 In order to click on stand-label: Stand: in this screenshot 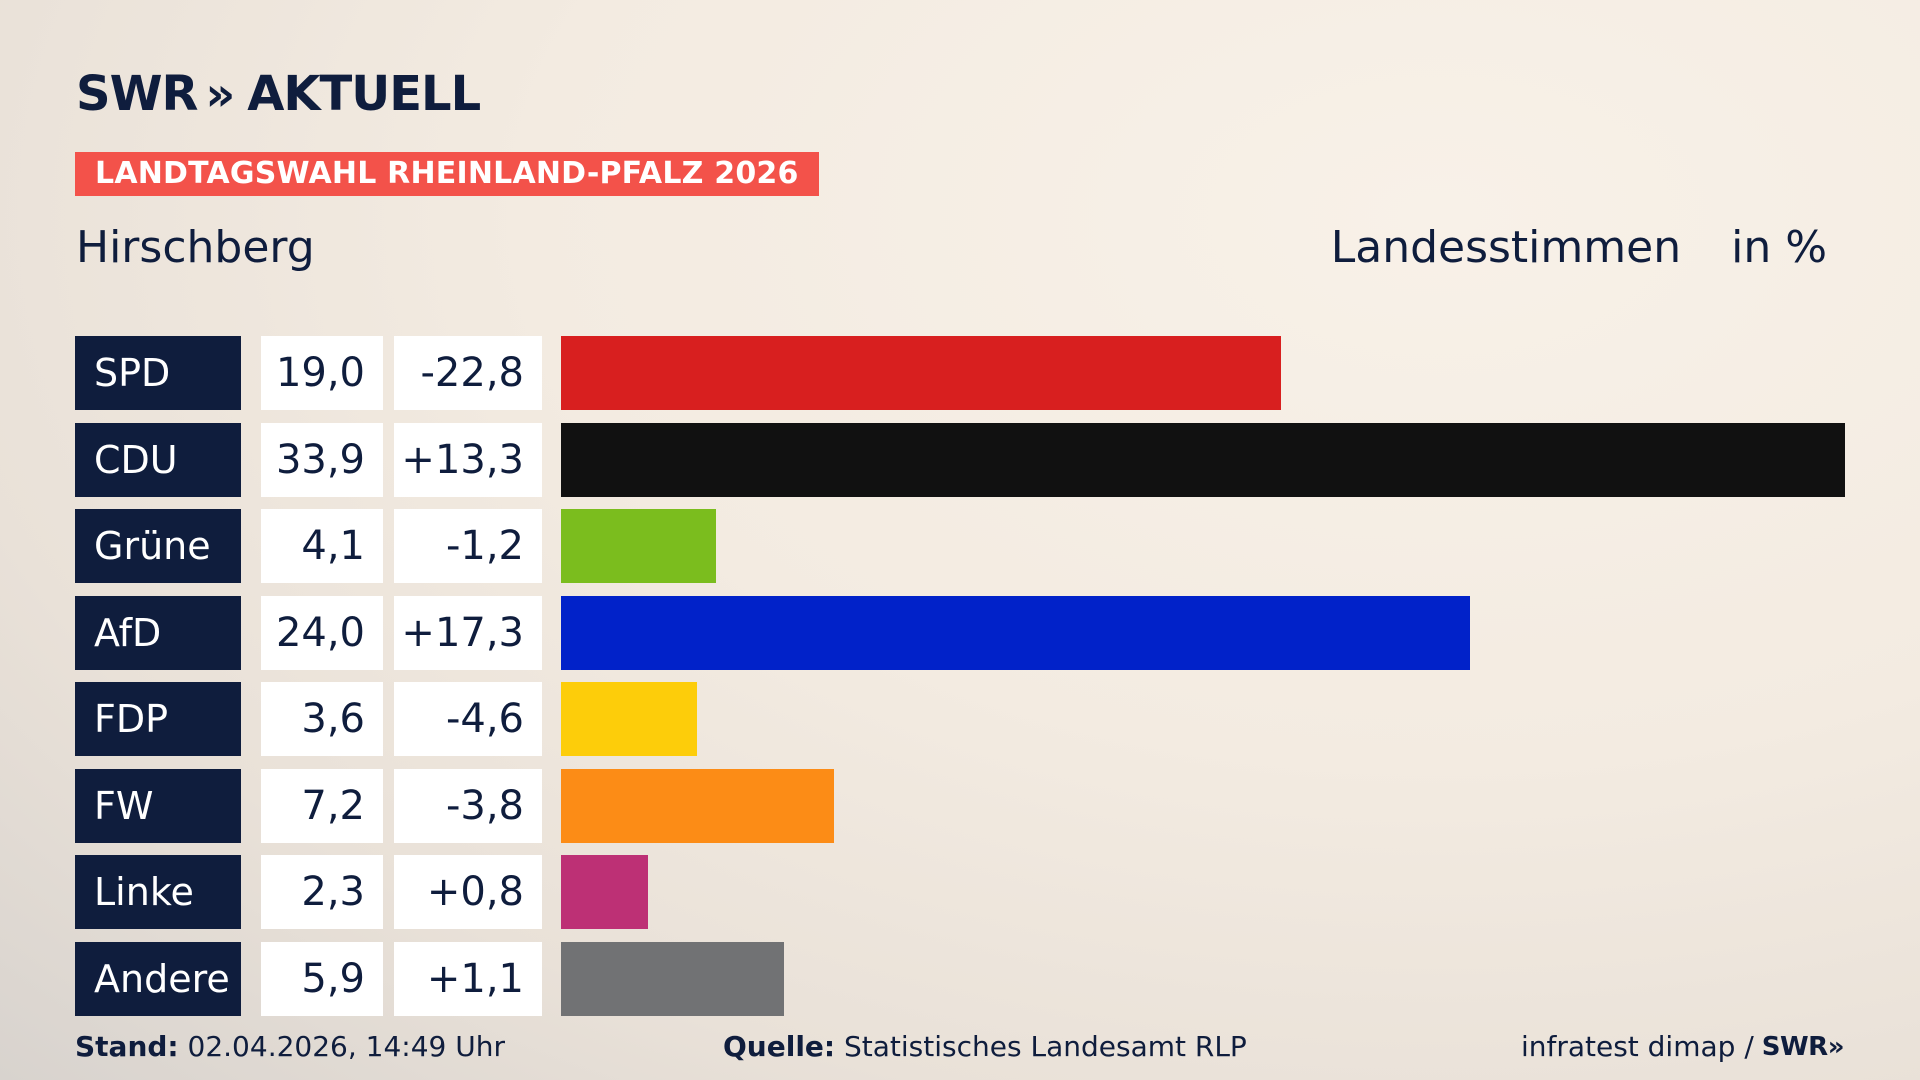, I will do `click(127, 1046)`.